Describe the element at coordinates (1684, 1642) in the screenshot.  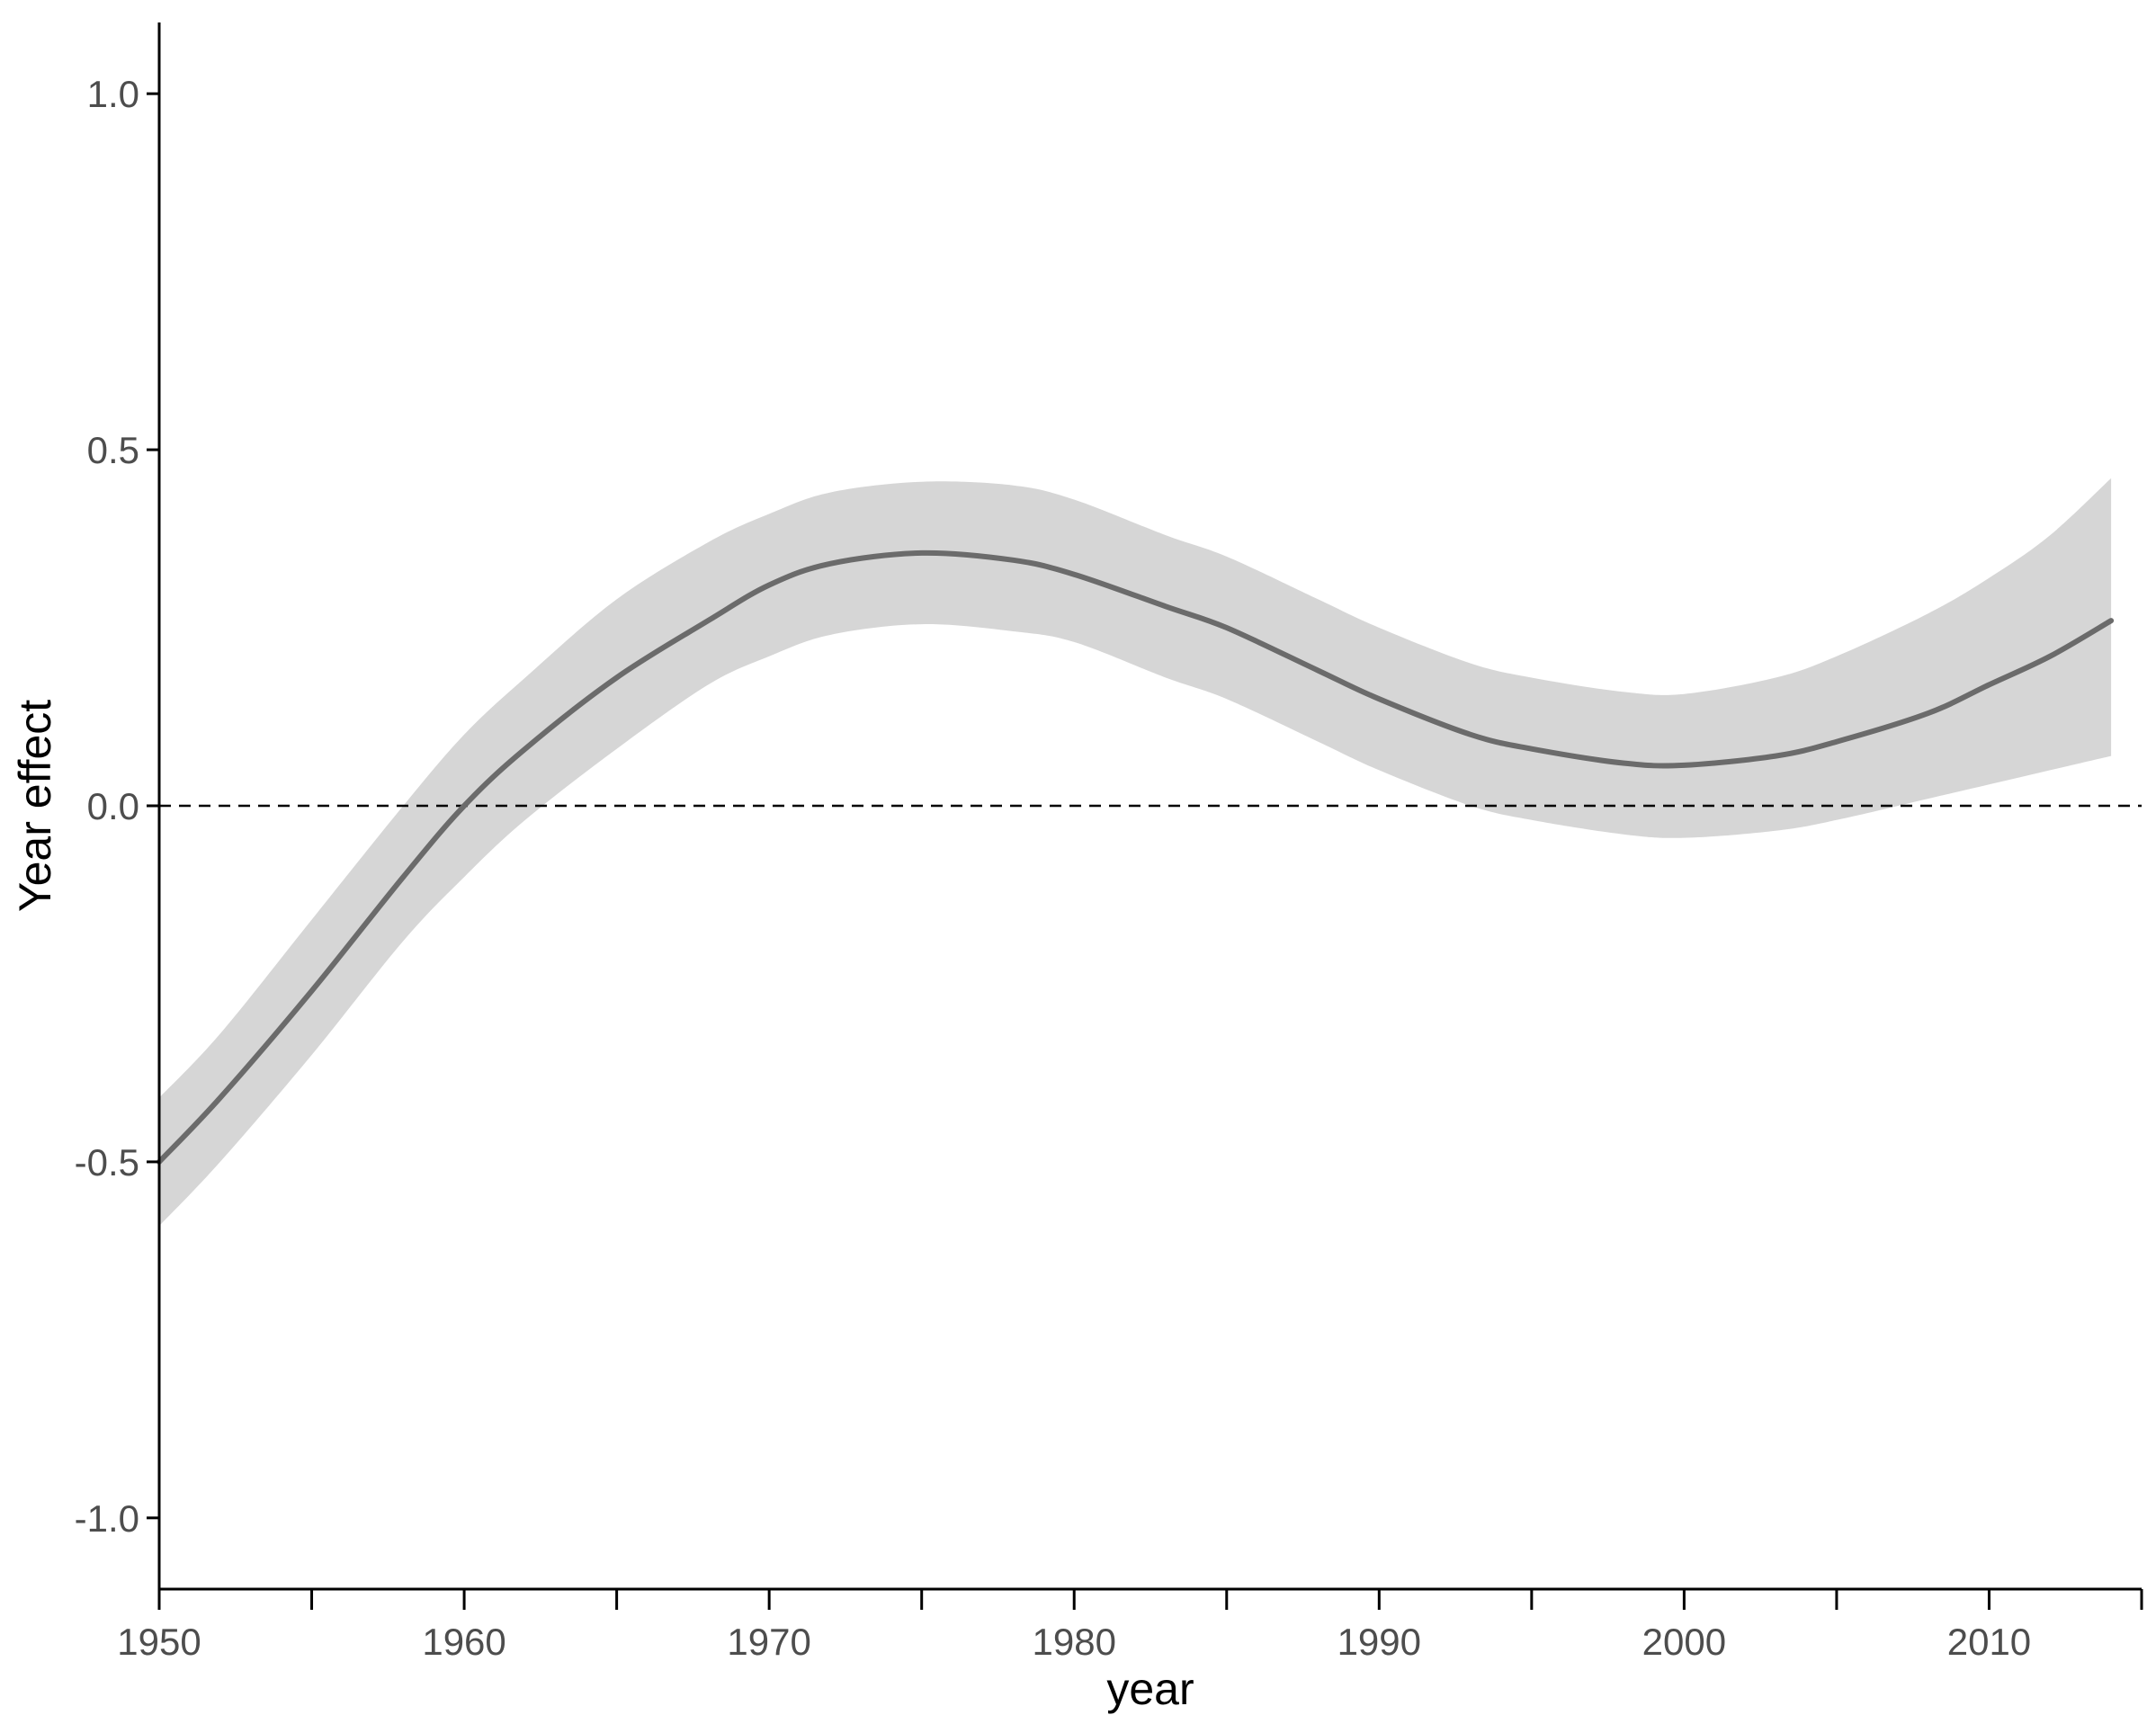
I see `x-tick-label: 2000` at that location.